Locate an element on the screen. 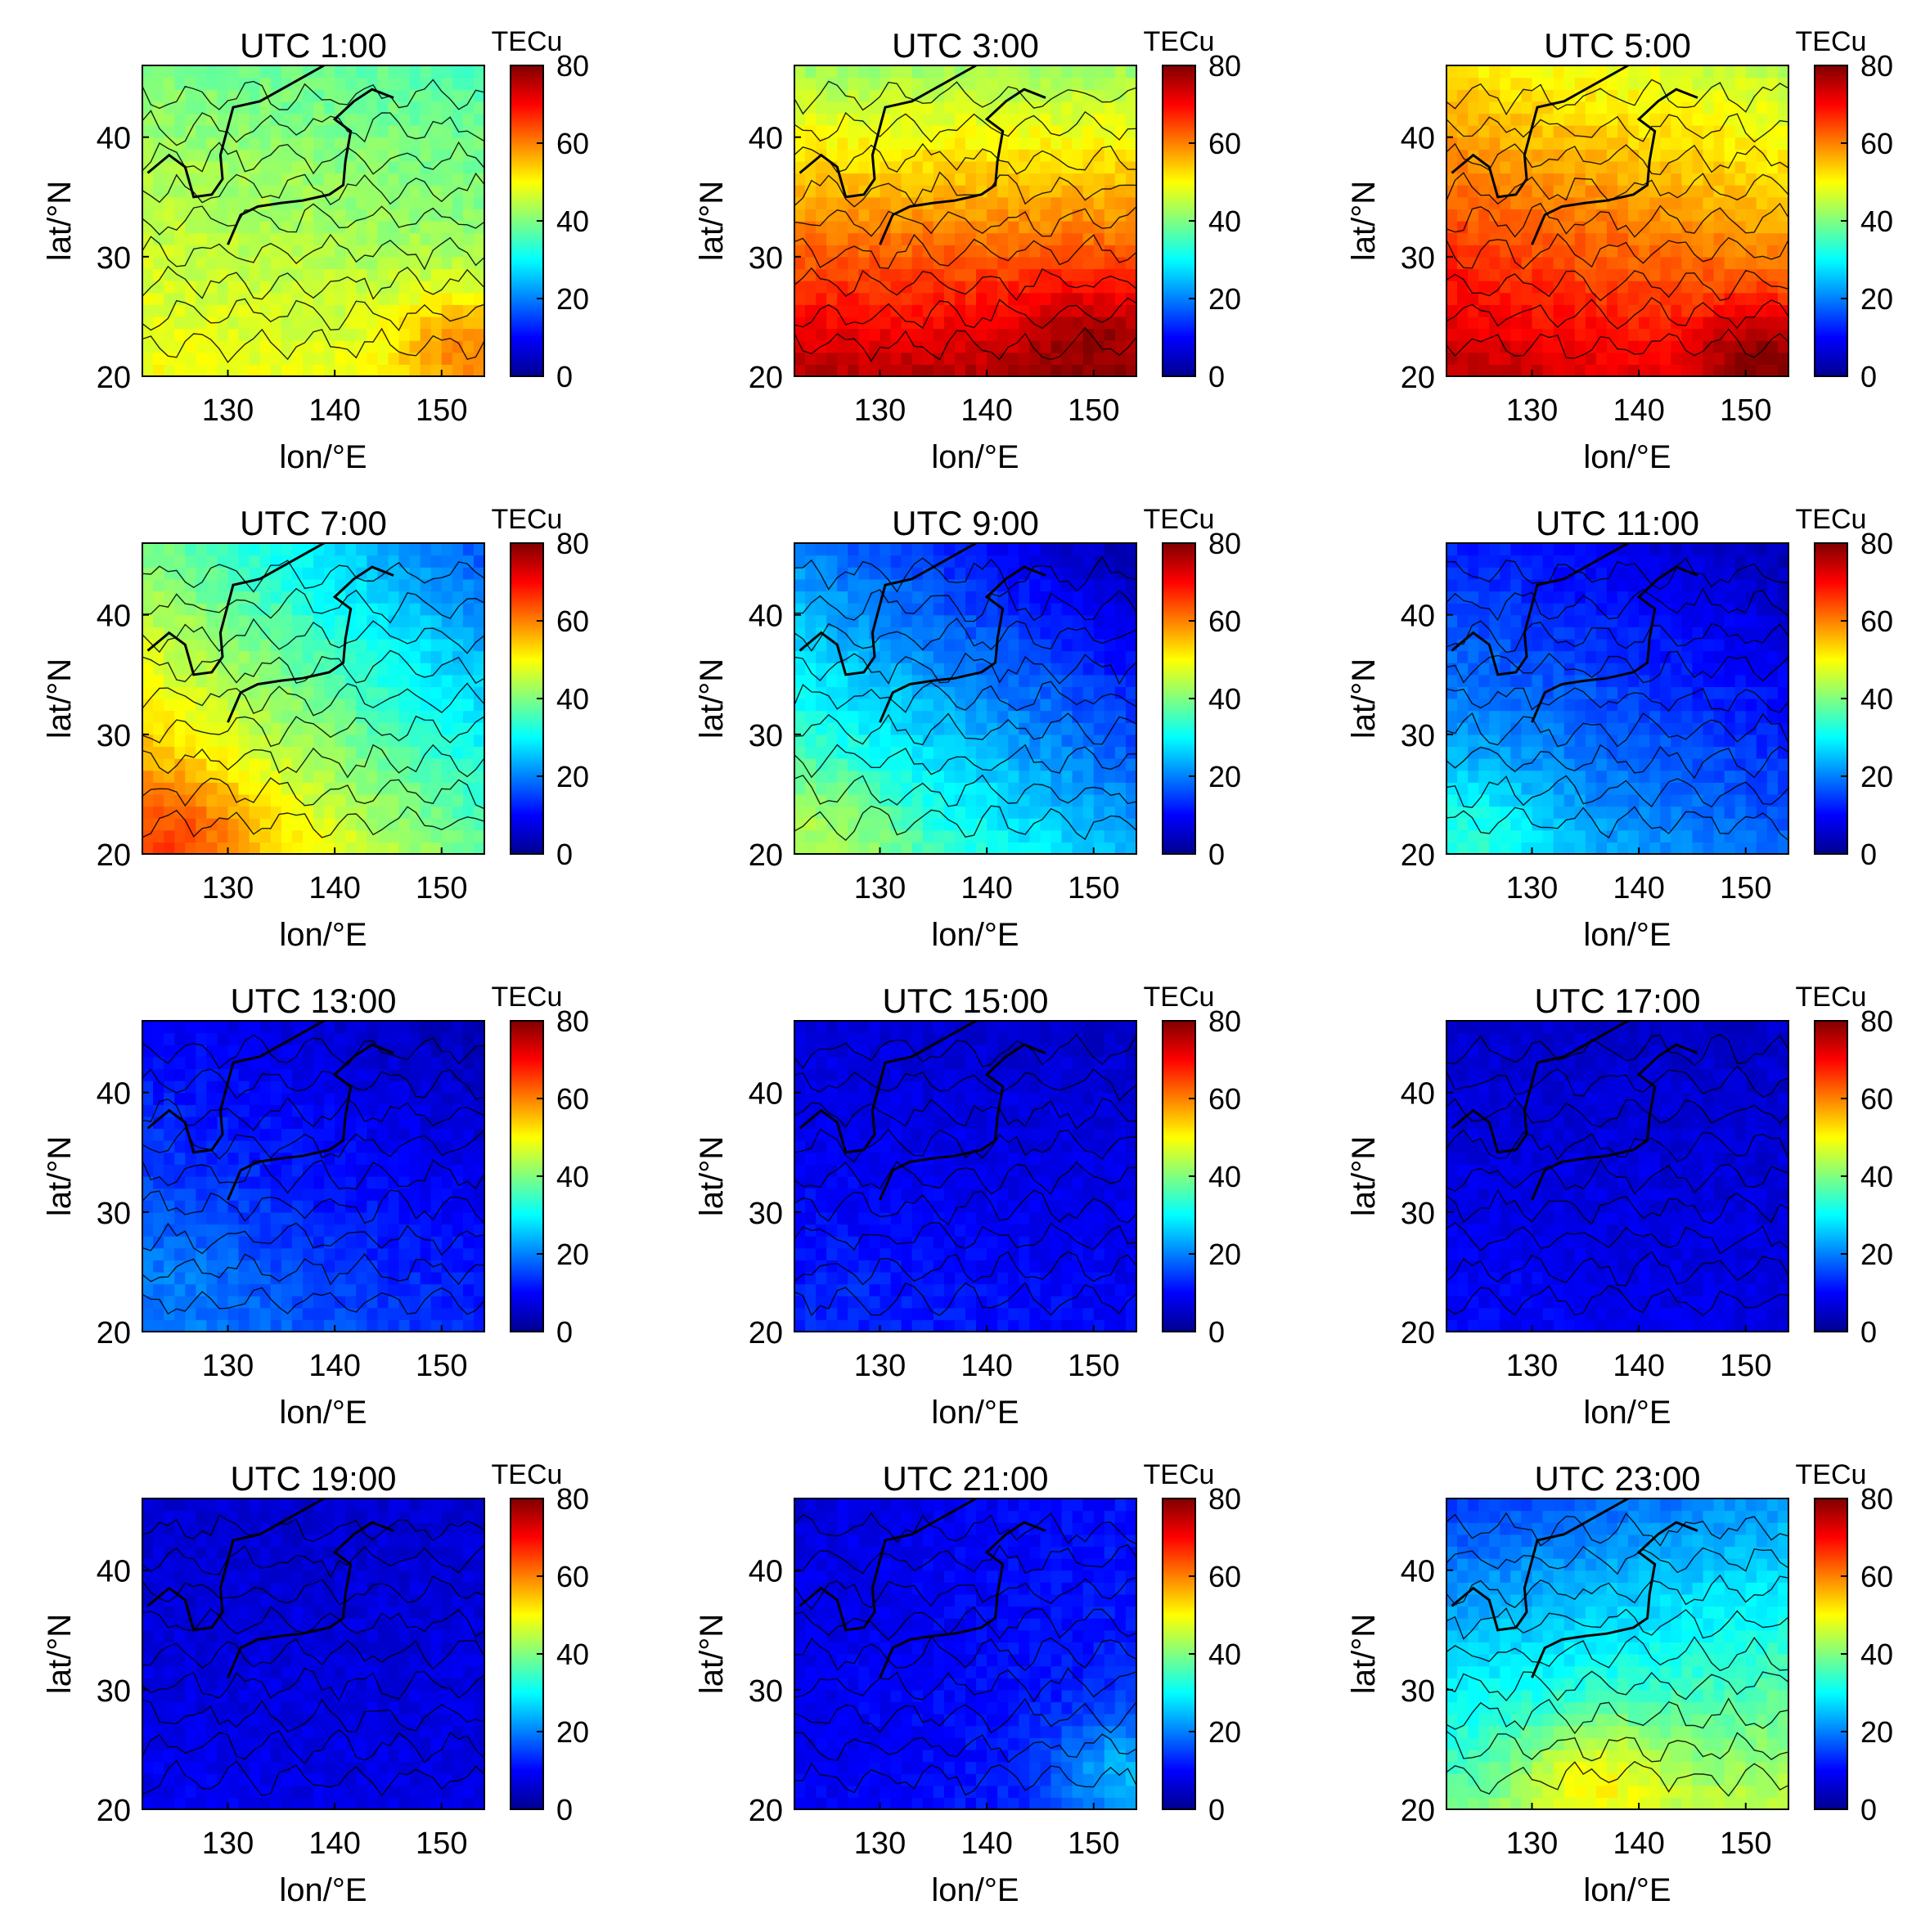  panel-title: UTC 9:00 is located at coordinates (965, 523).